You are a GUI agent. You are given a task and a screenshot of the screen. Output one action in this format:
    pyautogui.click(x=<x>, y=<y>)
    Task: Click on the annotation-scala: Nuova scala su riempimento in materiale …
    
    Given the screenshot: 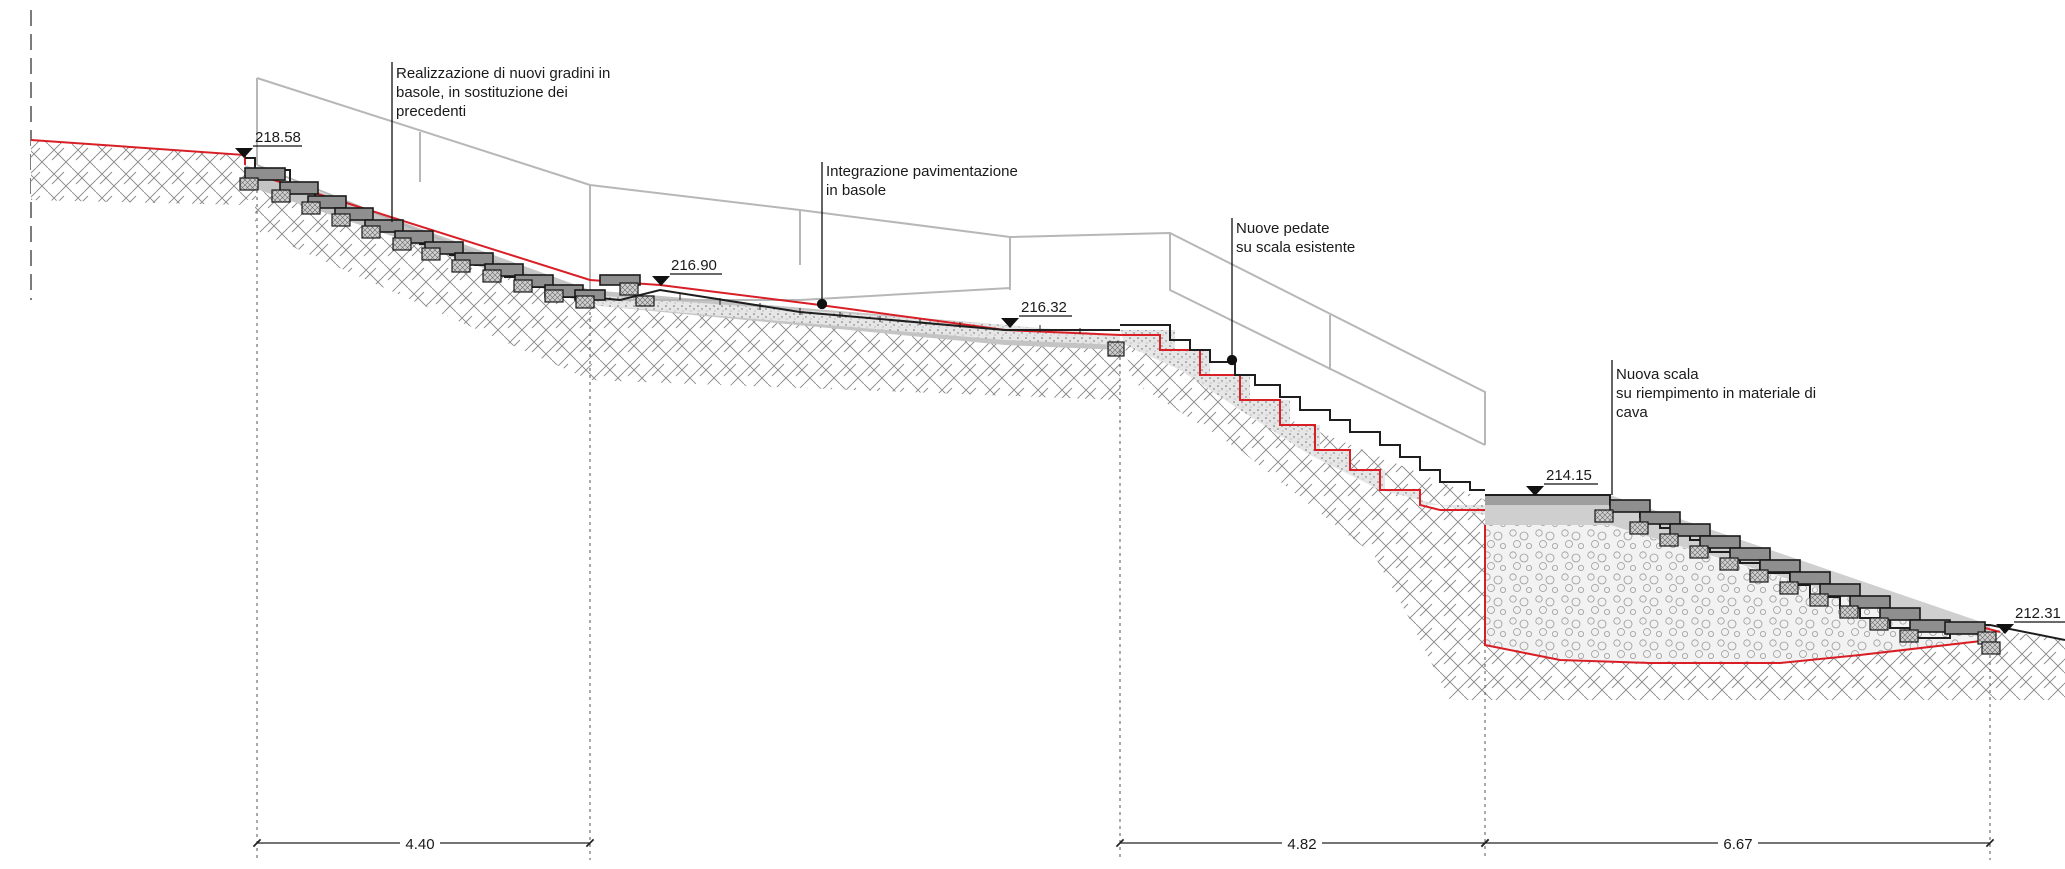 What is the action you would take?
    pyautogui.click(x=1716, y=393)
    